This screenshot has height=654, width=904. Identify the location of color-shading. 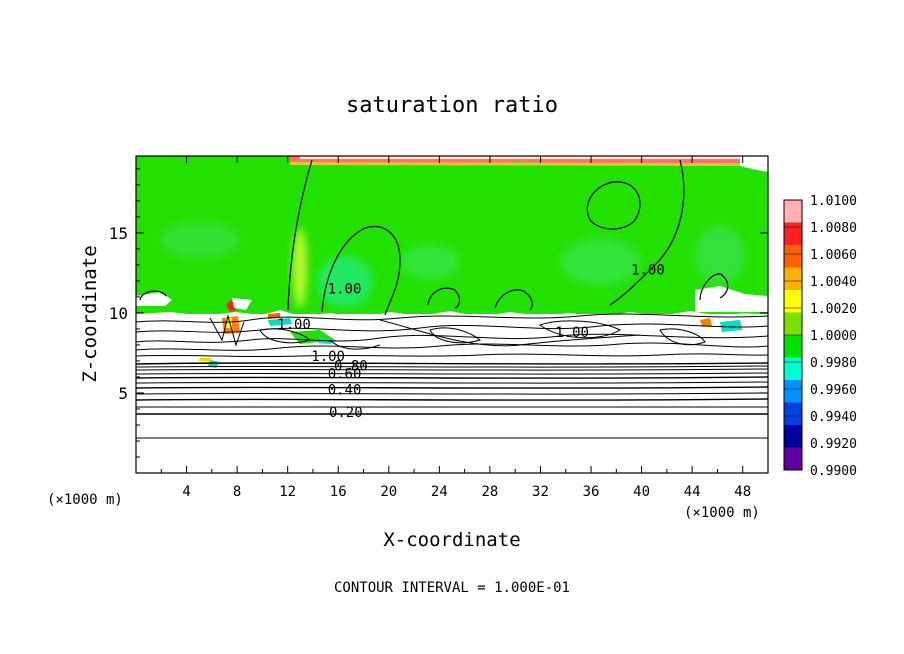
(452, 265).